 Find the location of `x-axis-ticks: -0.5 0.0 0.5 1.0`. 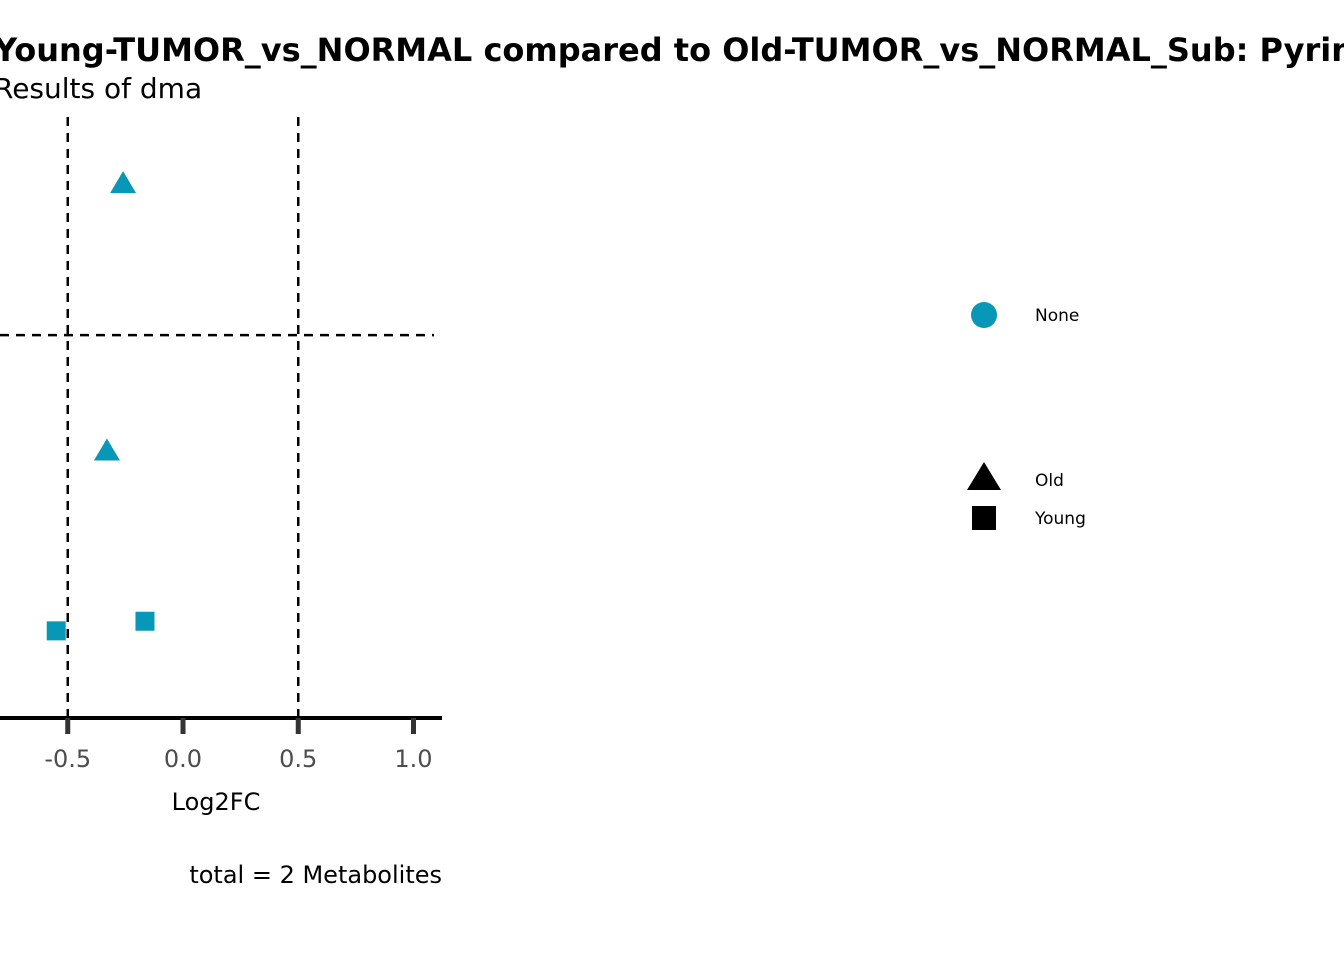

x-axis-ticks: -0.5 0.0 0.5 1.0 is located at coordinates (238, 745).